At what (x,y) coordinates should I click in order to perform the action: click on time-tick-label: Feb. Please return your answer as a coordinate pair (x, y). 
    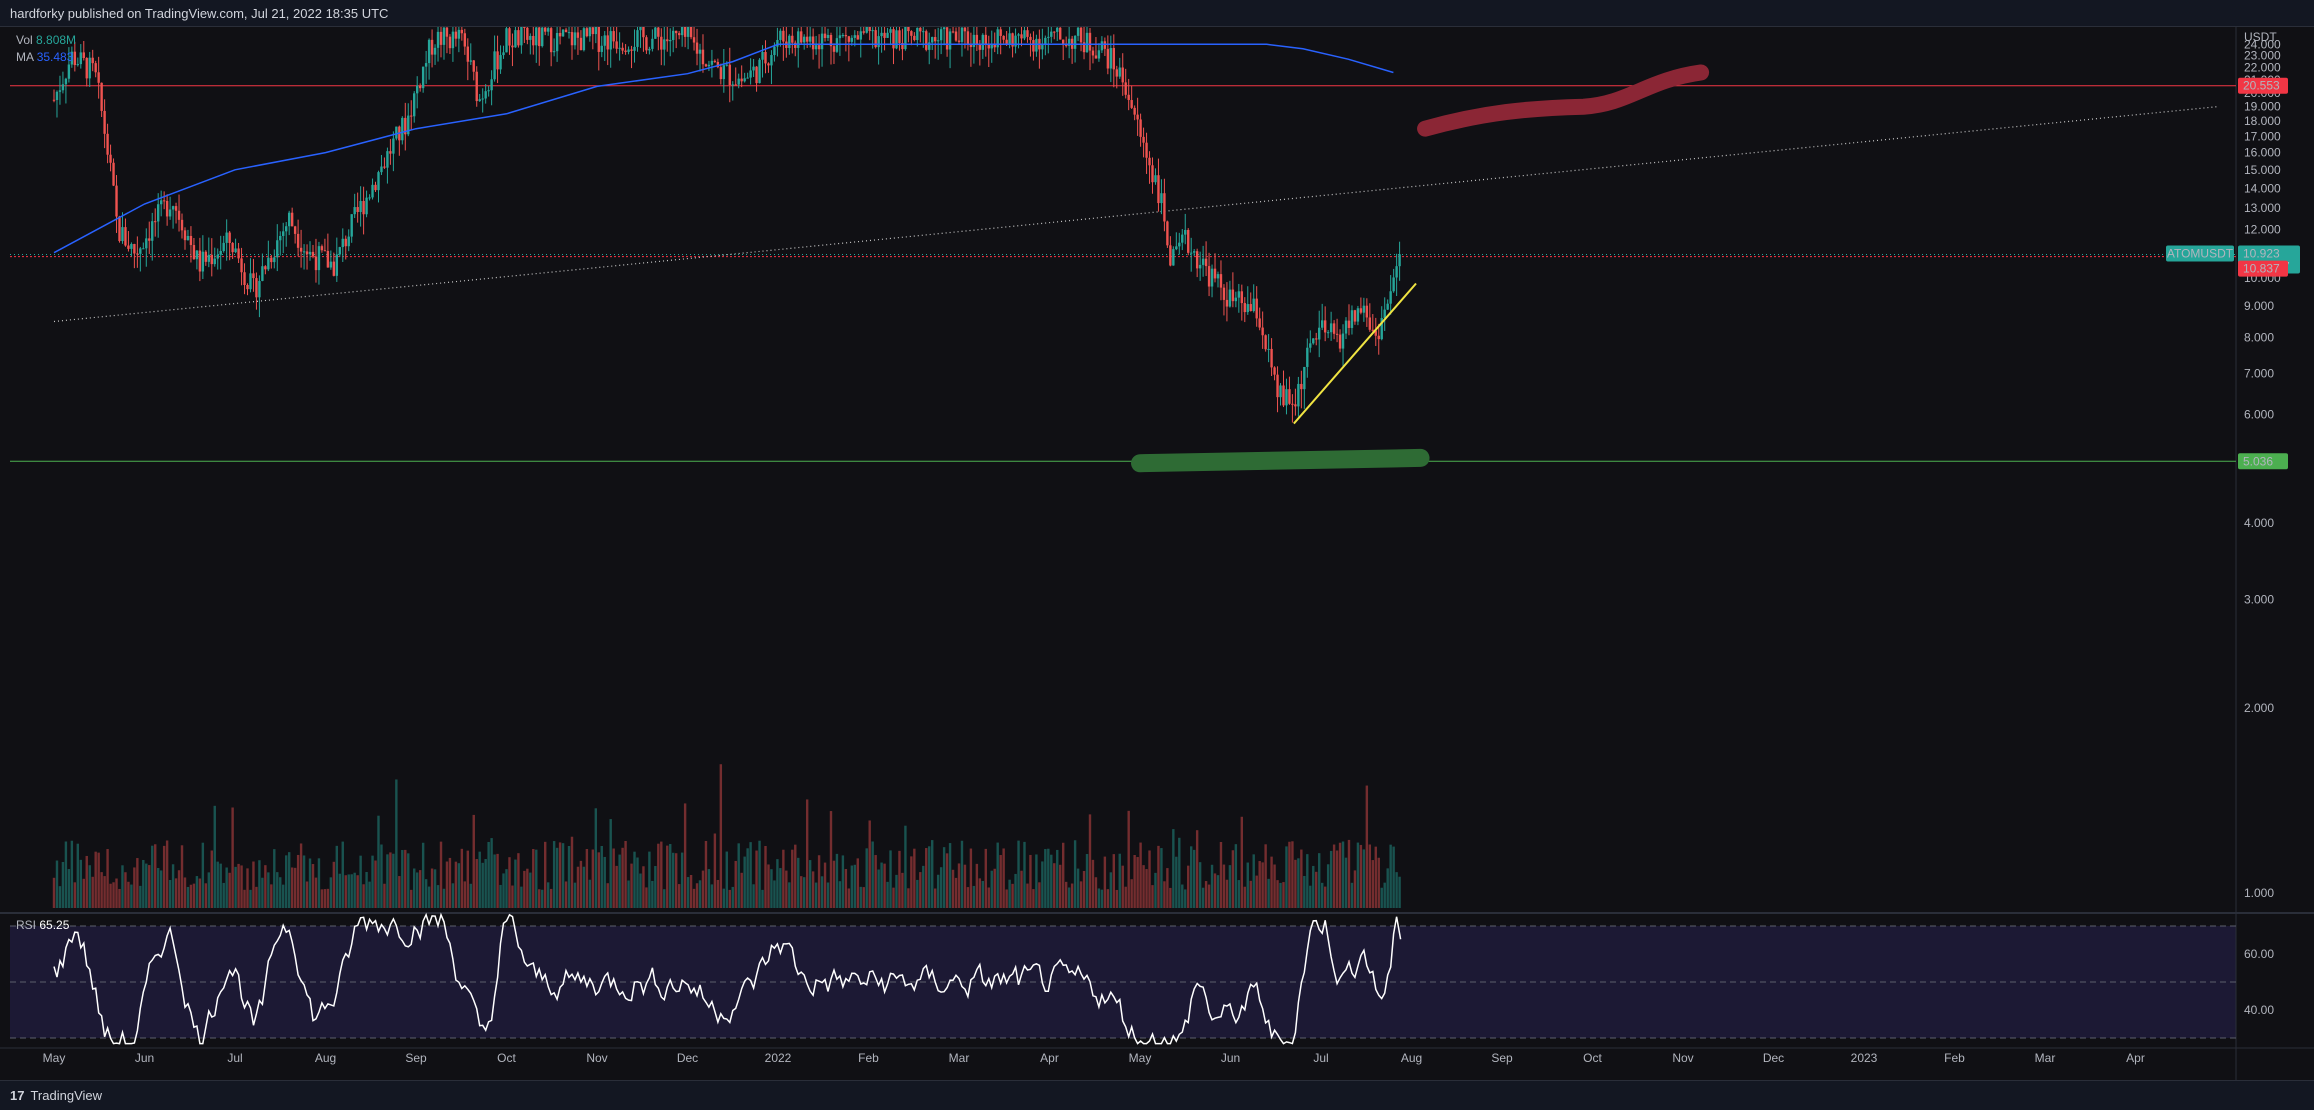
    Looking at the image, I should click on (1954, 1058).